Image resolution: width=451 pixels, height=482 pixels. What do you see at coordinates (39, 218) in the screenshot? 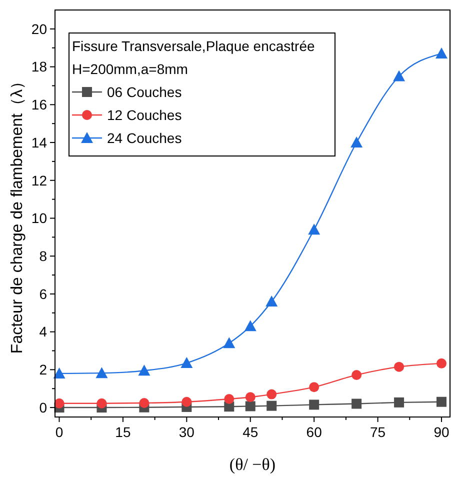
I see `y-tick-label: 10` at bounding box center [39, 218].